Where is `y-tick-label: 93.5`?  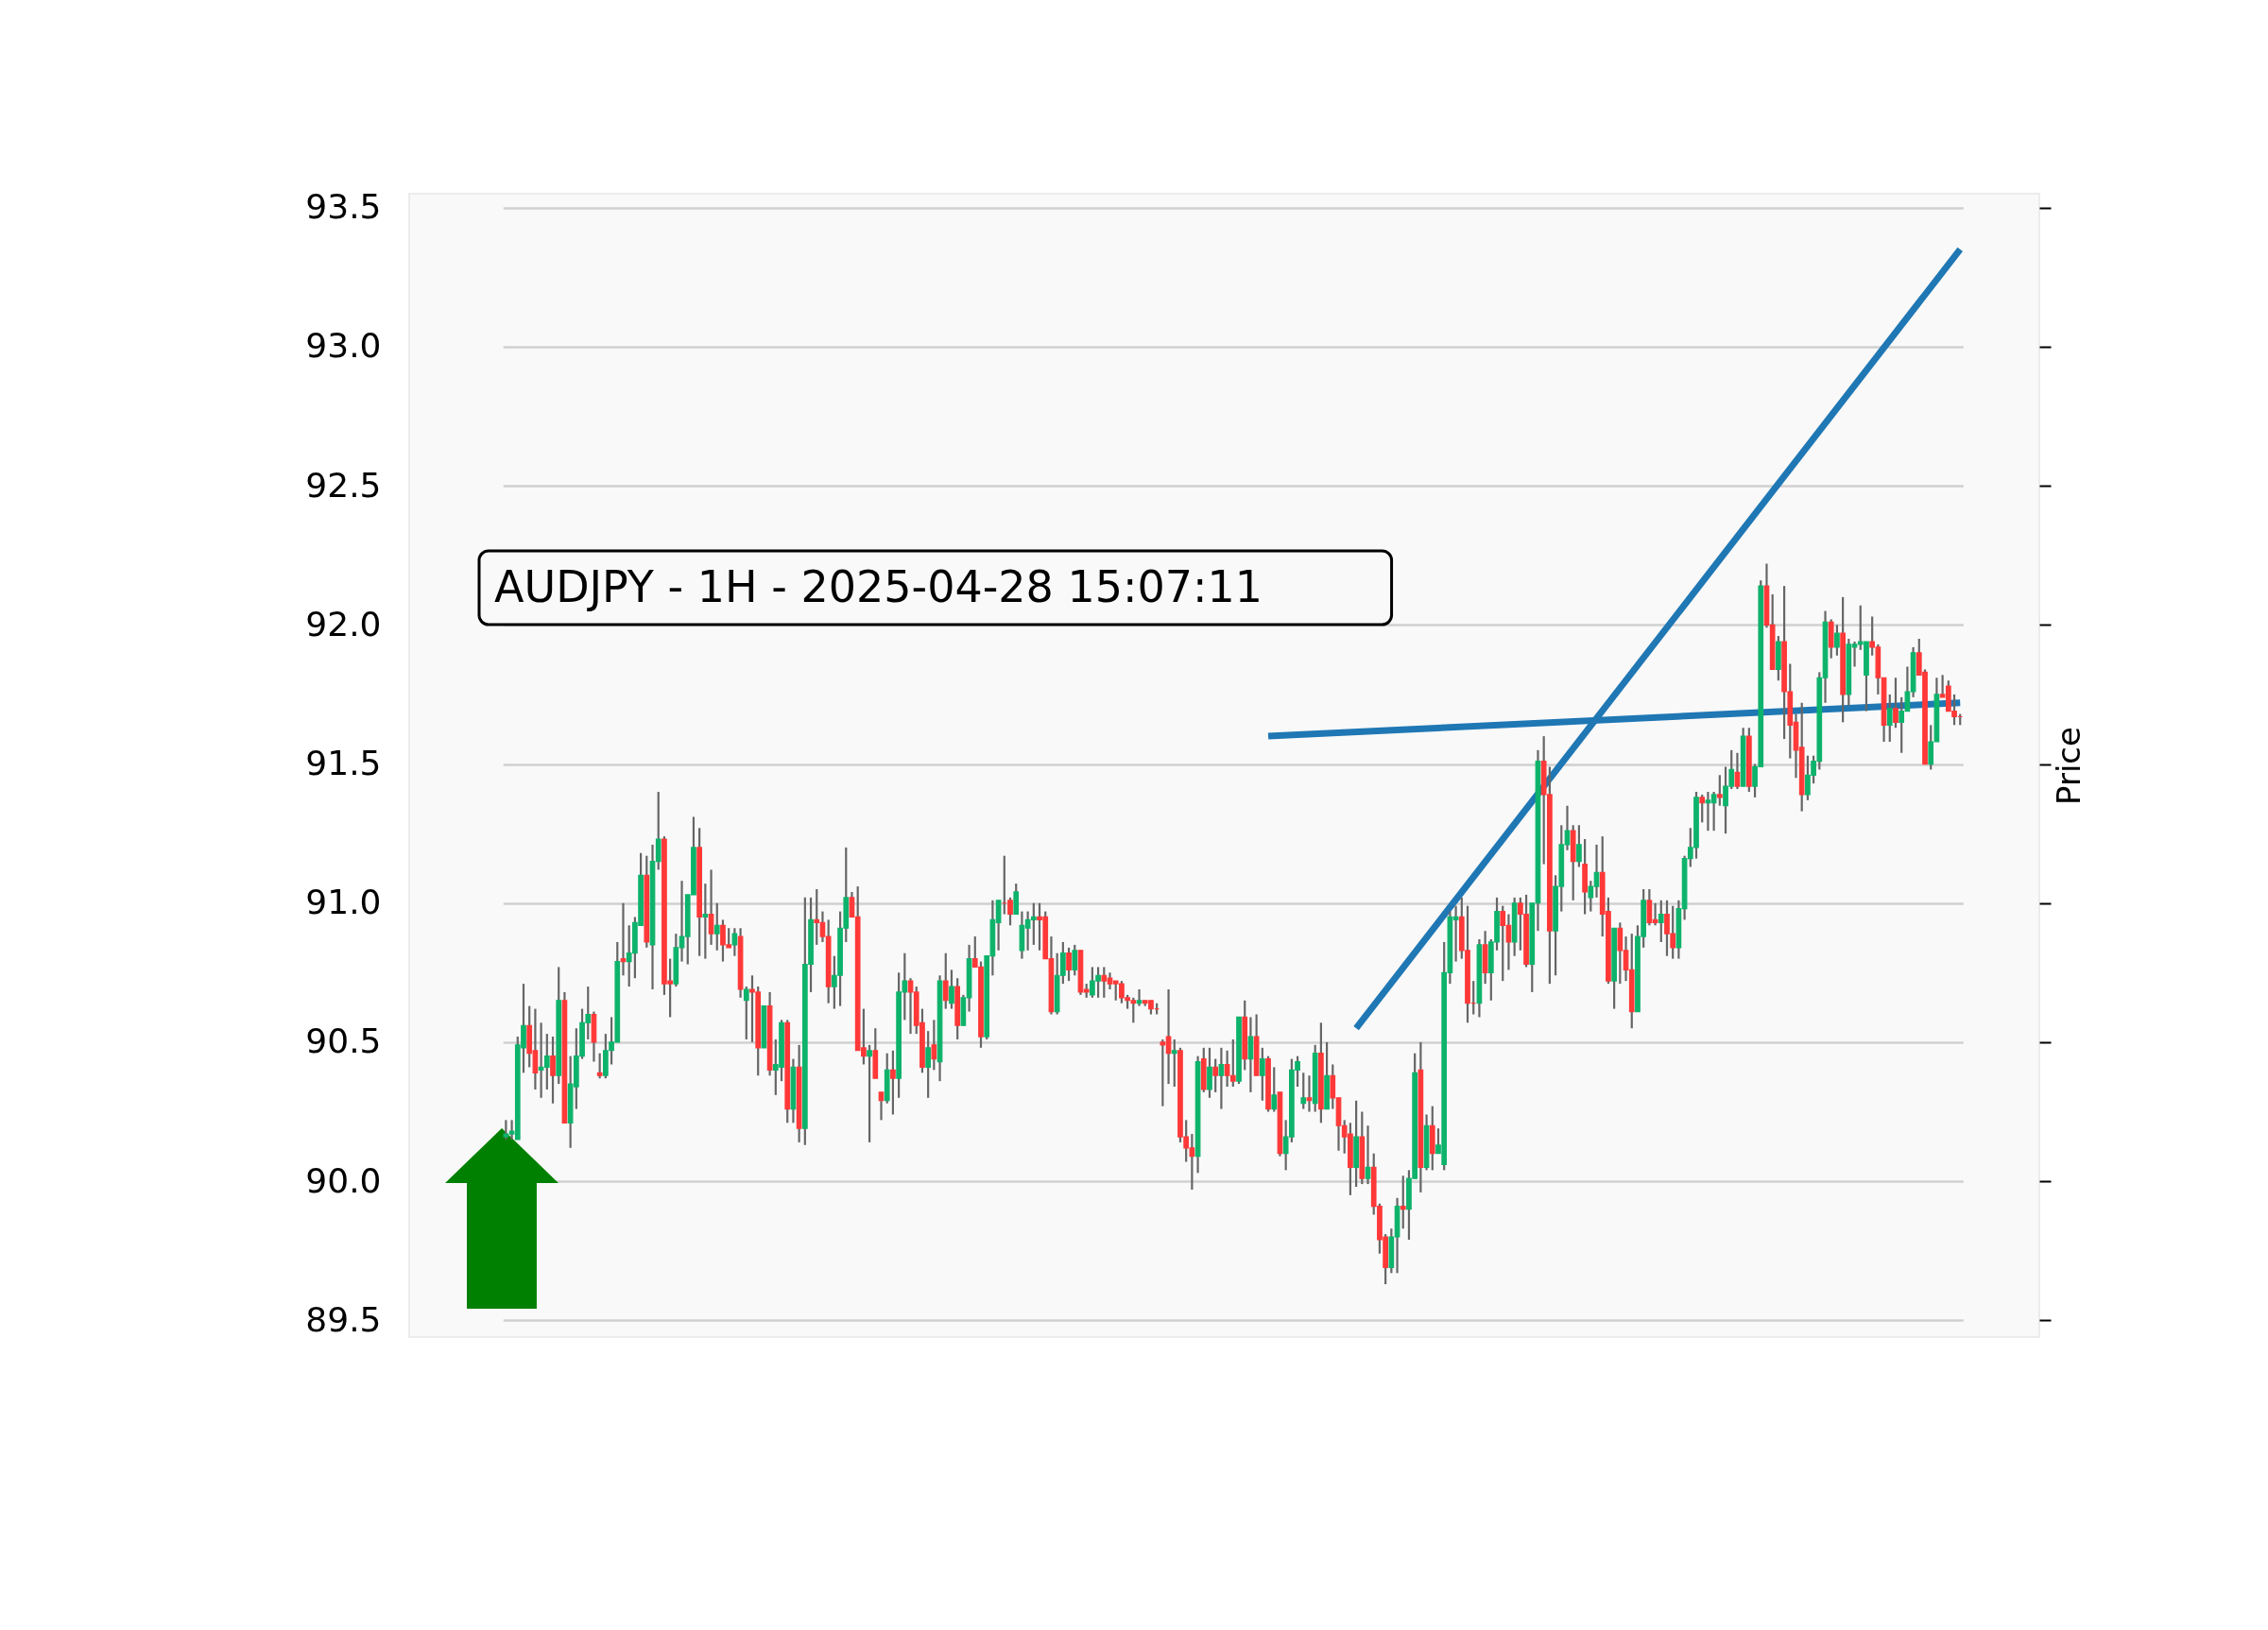
y-tick-label: 93.5 is located at coordinates (343, 207).